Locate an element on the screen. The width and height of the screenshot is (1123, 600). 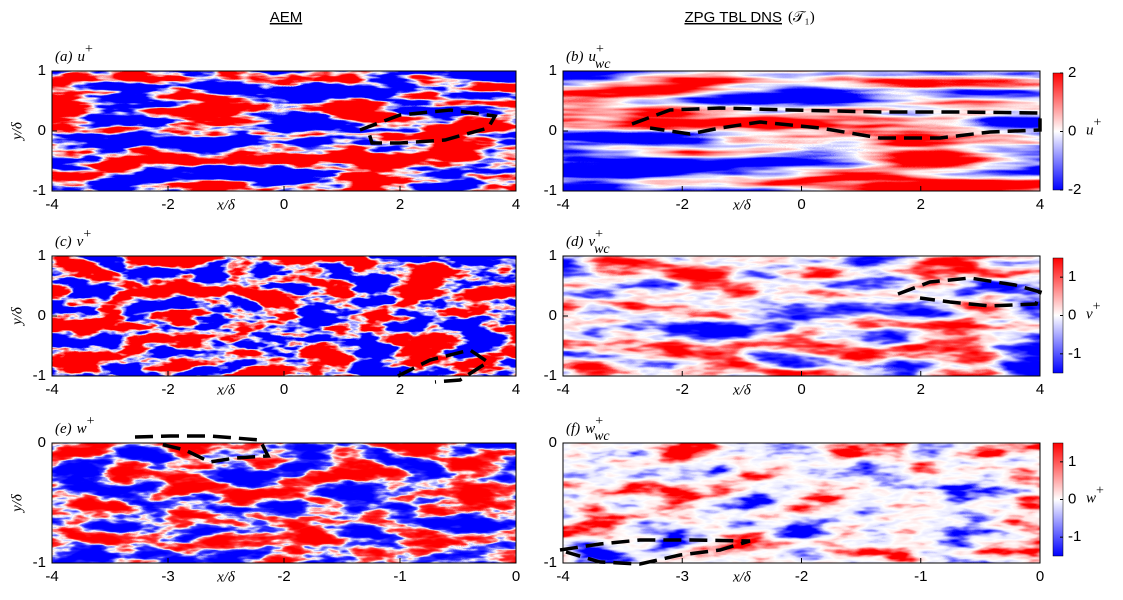
panel-label: (a) u+ is located at coordinates (74, 53).